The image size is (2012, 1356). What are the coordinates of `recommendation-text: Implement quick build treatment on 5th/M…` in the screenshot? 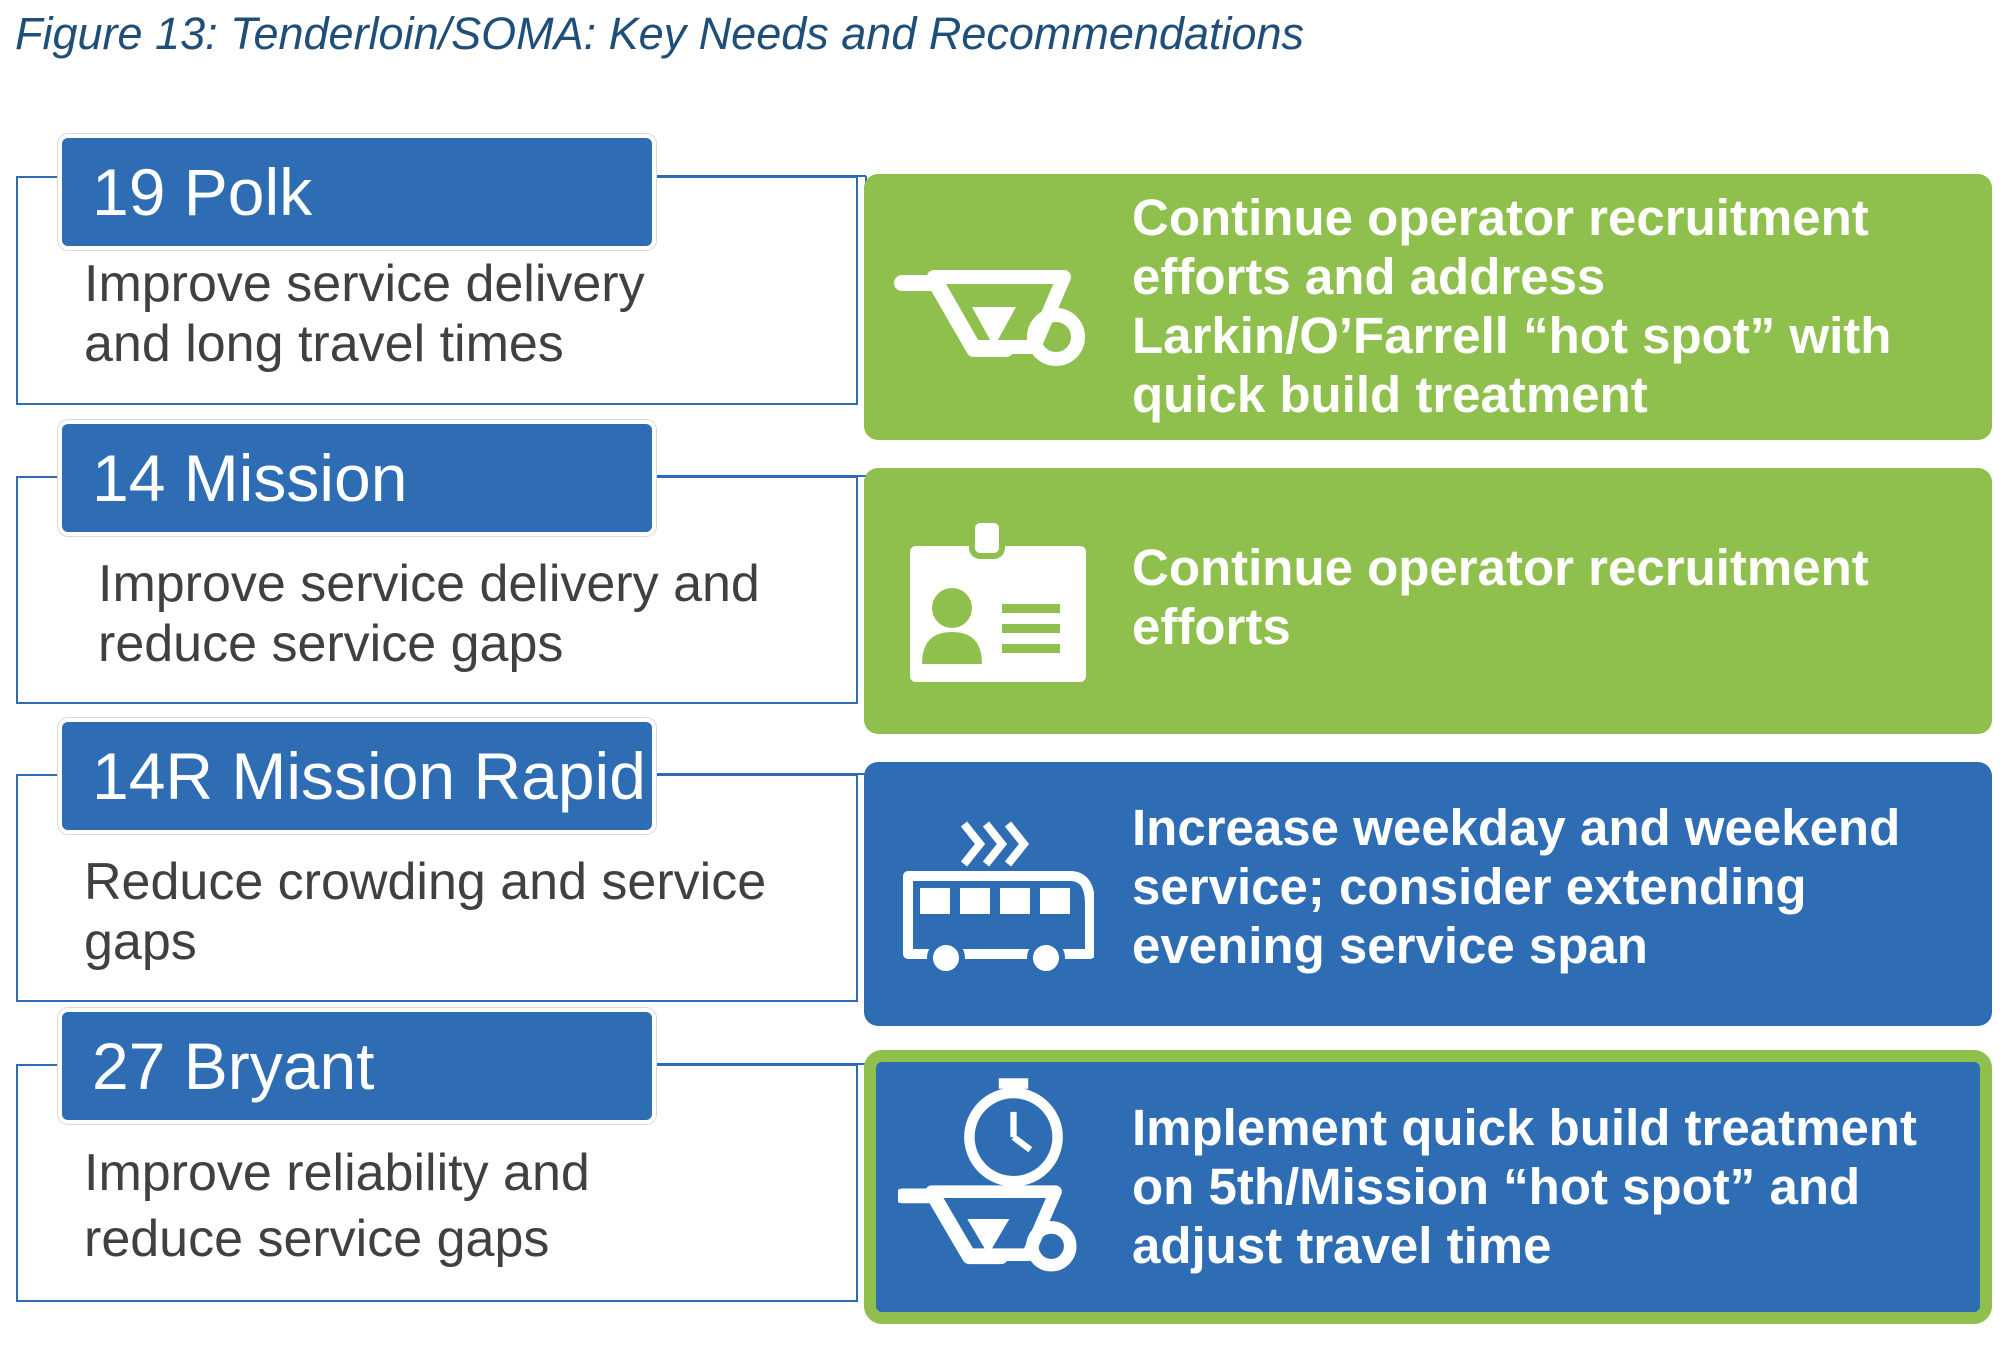 It's located at (1524, 1186).